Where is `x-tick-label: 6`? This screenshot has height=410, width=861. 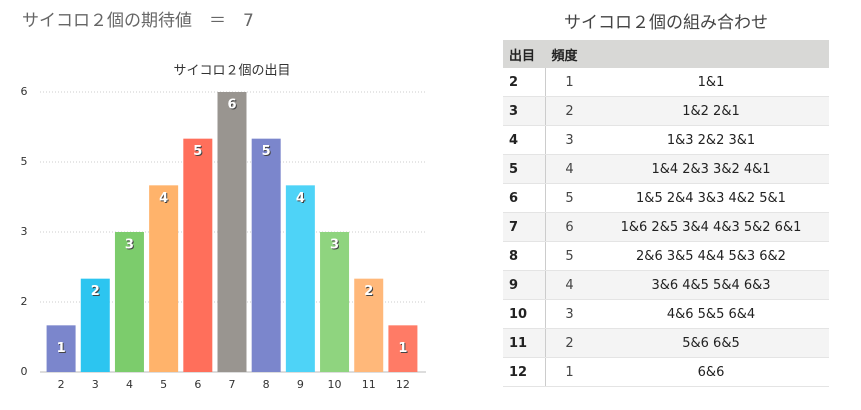
x-tick-label: 6 is located at coordinates (197, 384).